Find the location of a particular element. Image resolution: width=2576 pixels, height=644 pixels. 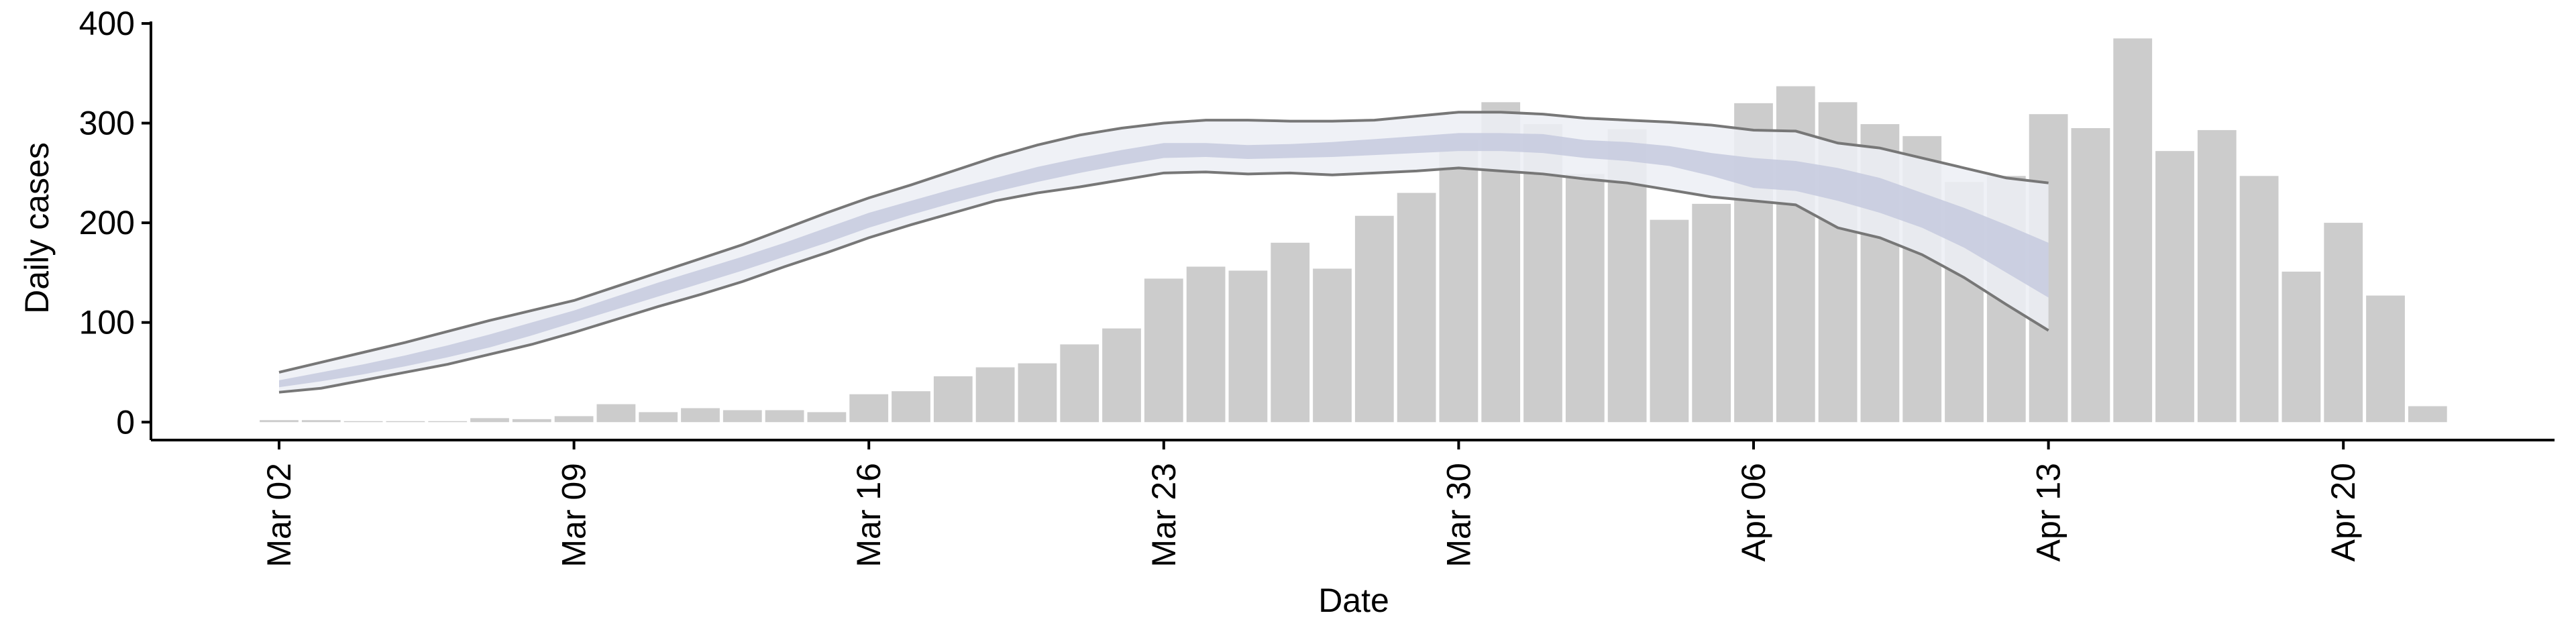

y-tick-label: 100 is located at coordinates (107, 322).